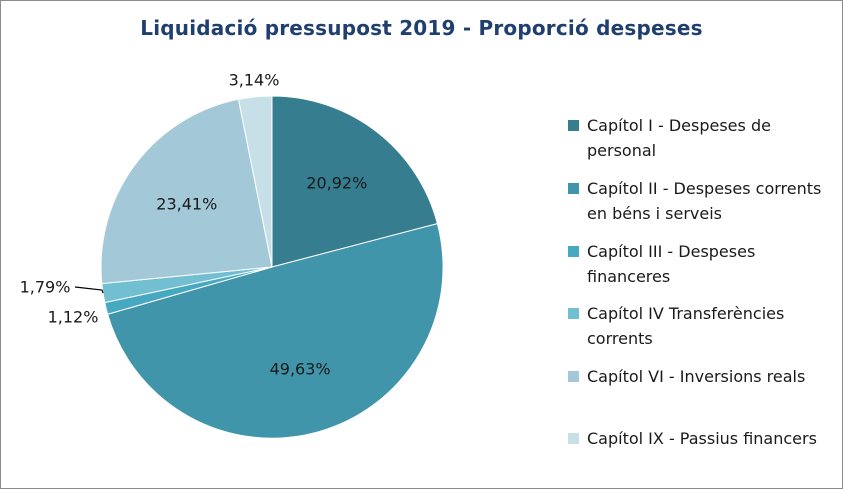 This screenshot has width=843, height=489. I want to click on legend-label: Capítol III - Despeses financeres, so click(671, 264).